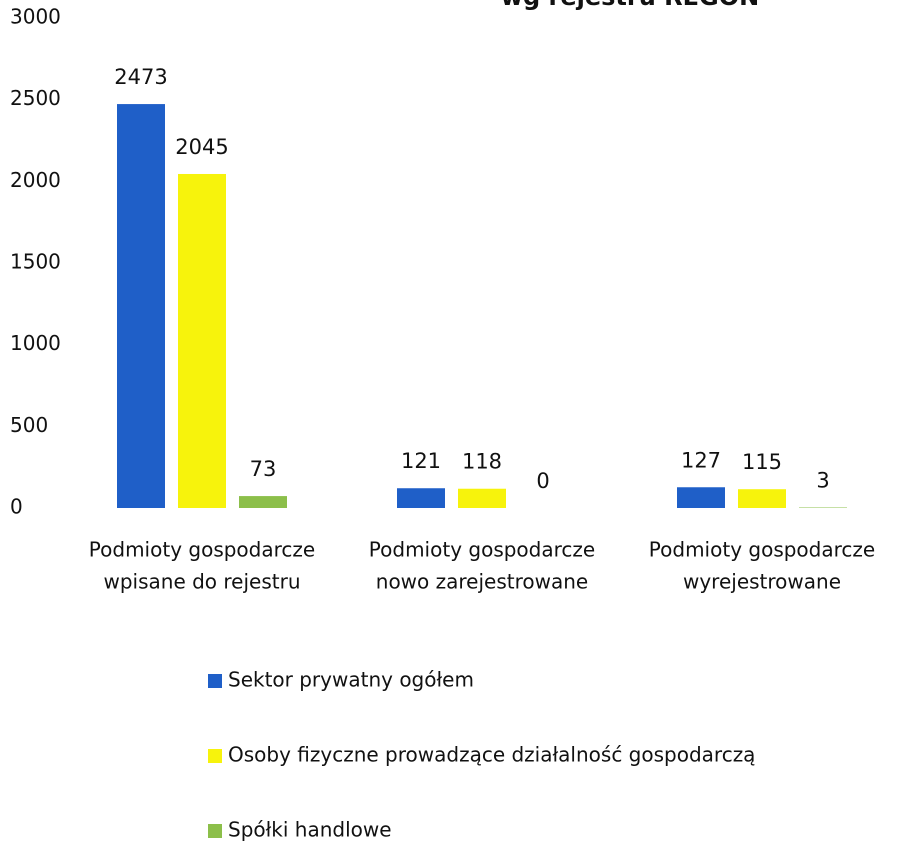 This screenshot has height=845, width=922. What do you see at coordinates (630, 5) in the screenshot?
I see `chart-title: wg rejestru REGON` at bounding box center [630, 5].